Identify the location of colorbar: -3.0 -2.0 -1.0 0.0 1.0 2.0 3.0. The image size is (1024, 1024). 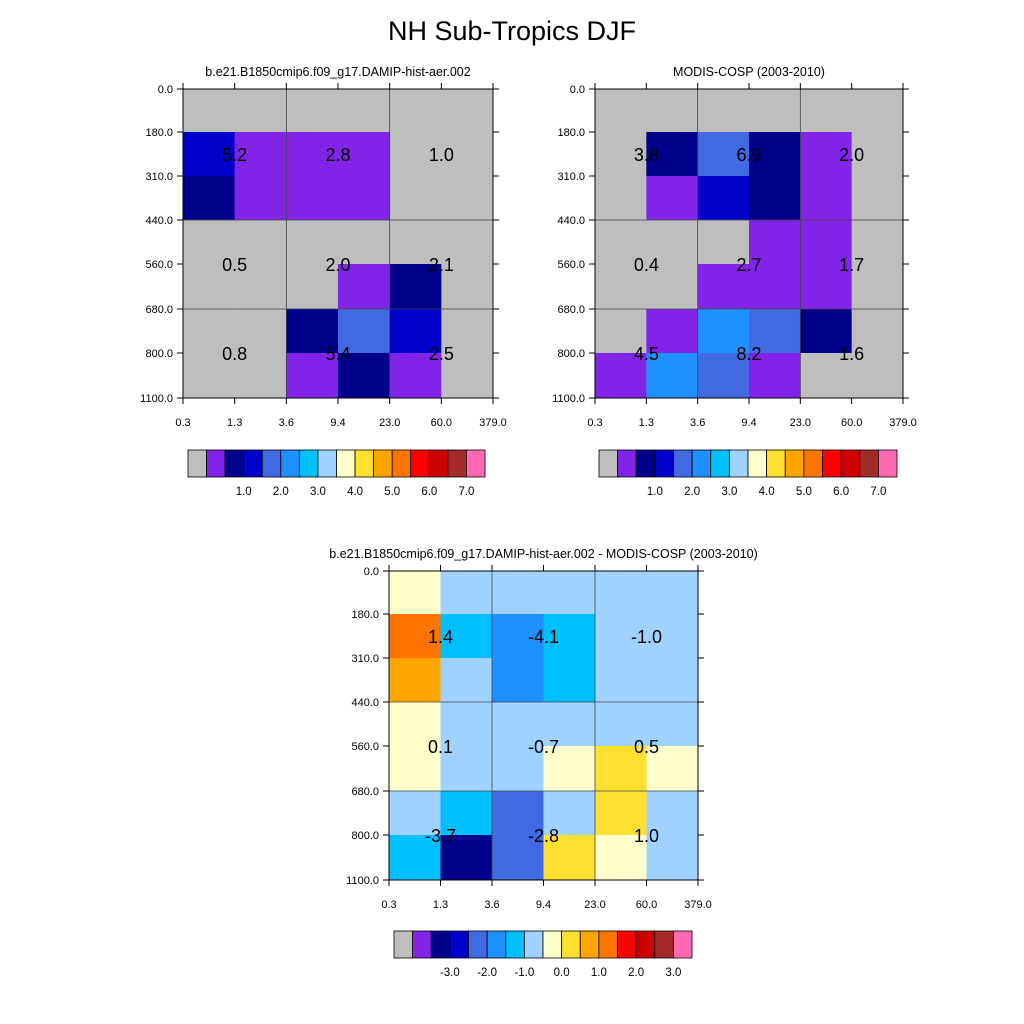
(543, 954).